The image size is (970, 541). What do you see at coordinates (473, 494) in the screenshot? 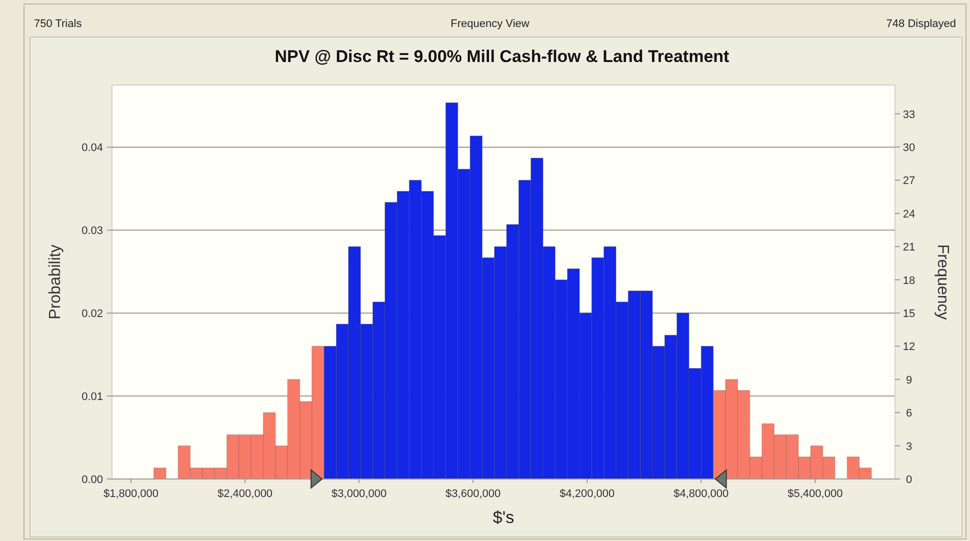
I see `x-tick-label: $3,600,000` at bounding box center [473, 494].